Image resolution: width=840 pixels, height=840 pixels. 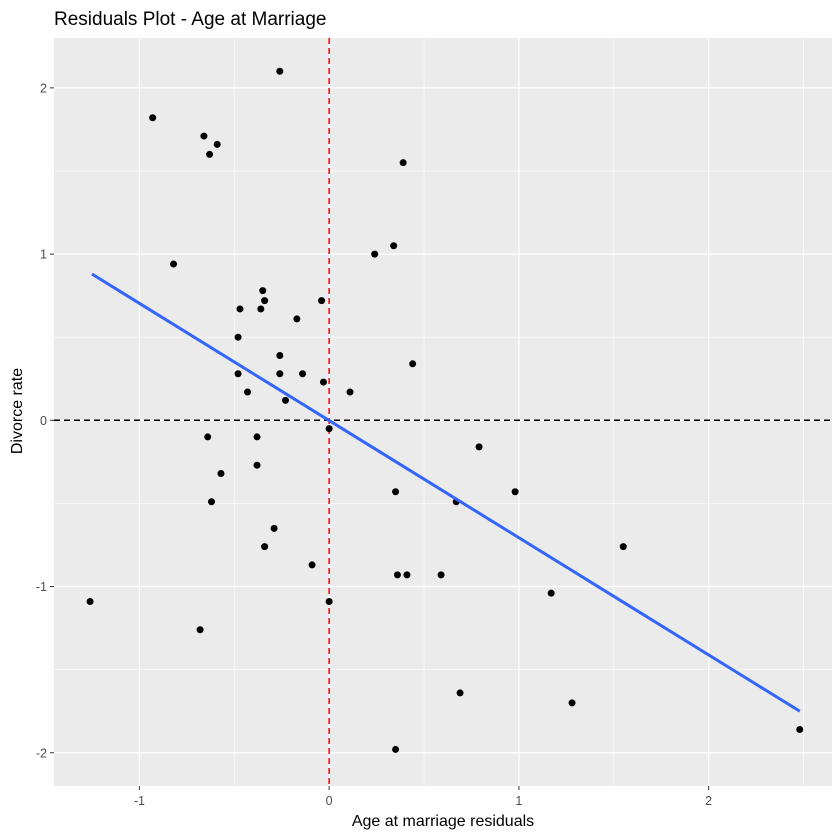 What do you see at coordinates (708, 801) in the screenshot?
I see `x-tick-label: 2` at bounding box center [708, 801].